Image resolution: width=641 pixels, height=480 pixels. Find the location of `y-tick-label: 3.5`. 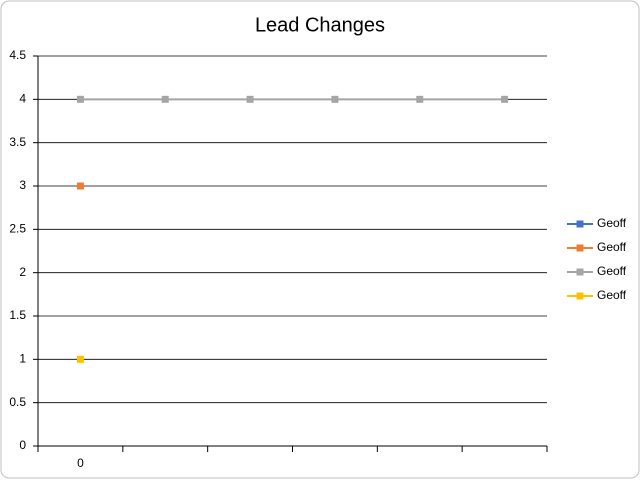

y-tick-label: 3.5 is located at coordinates (17, 142).